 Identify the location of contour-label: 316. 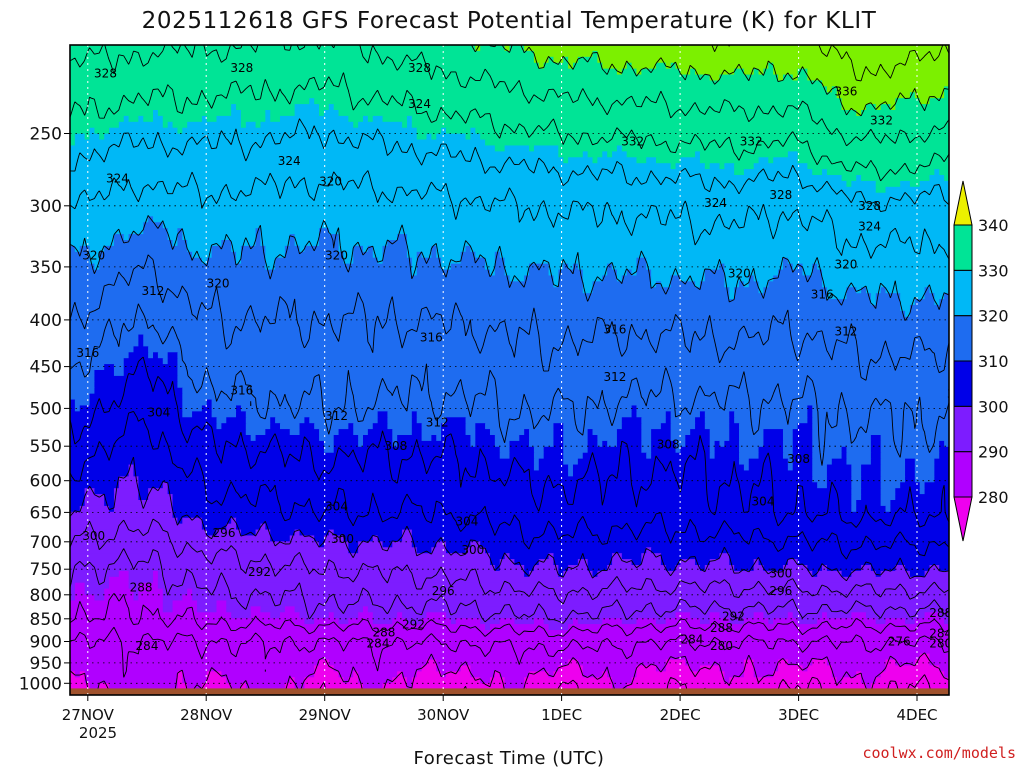
(614, 330).